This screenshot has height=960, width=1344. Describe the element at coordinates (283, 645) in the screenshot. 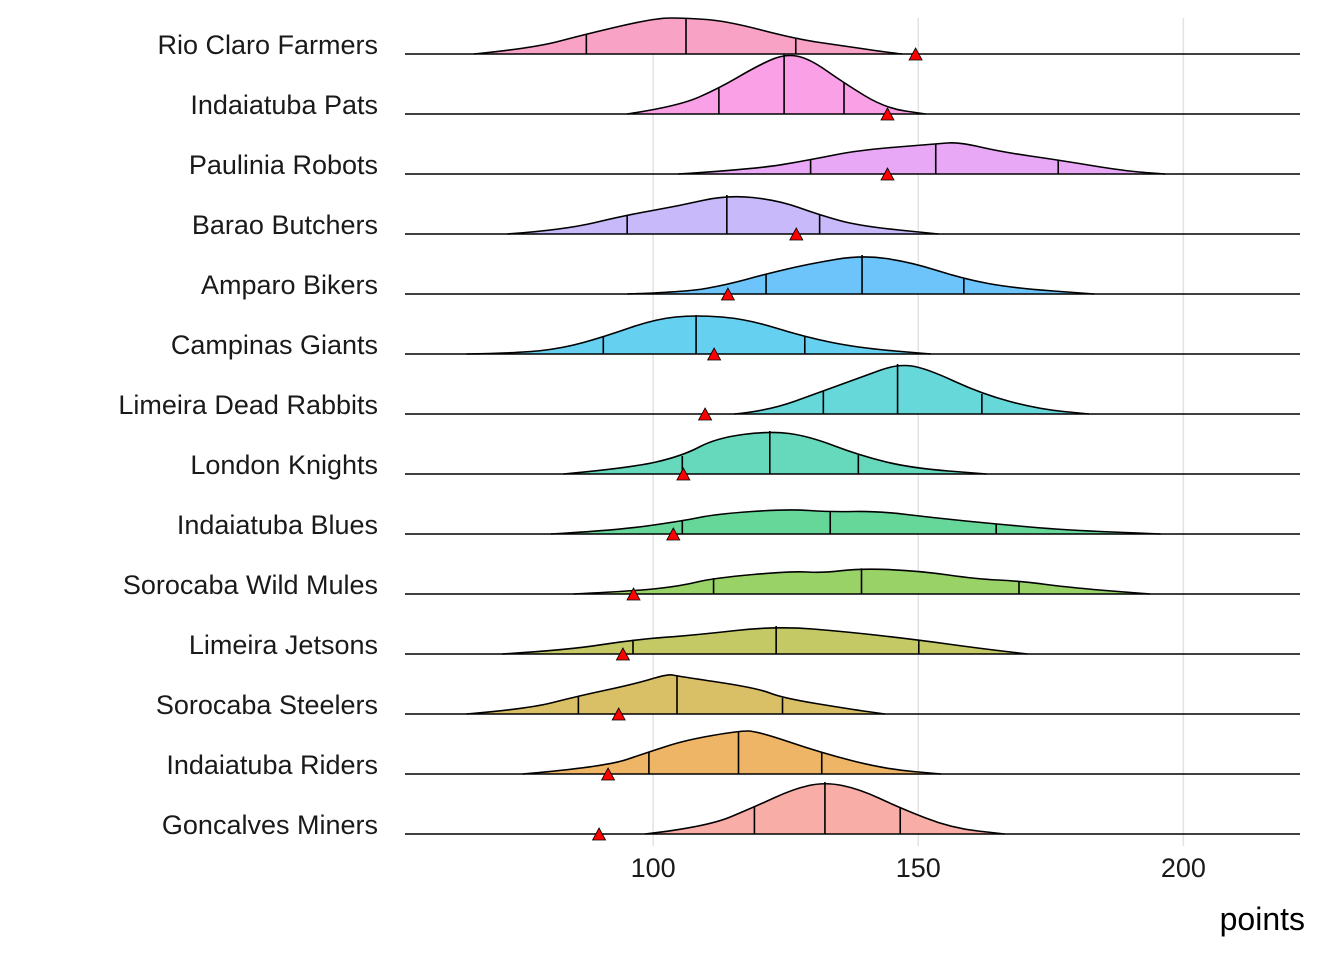

I see `y-axis-label: Limeira Jetsons` at that location.